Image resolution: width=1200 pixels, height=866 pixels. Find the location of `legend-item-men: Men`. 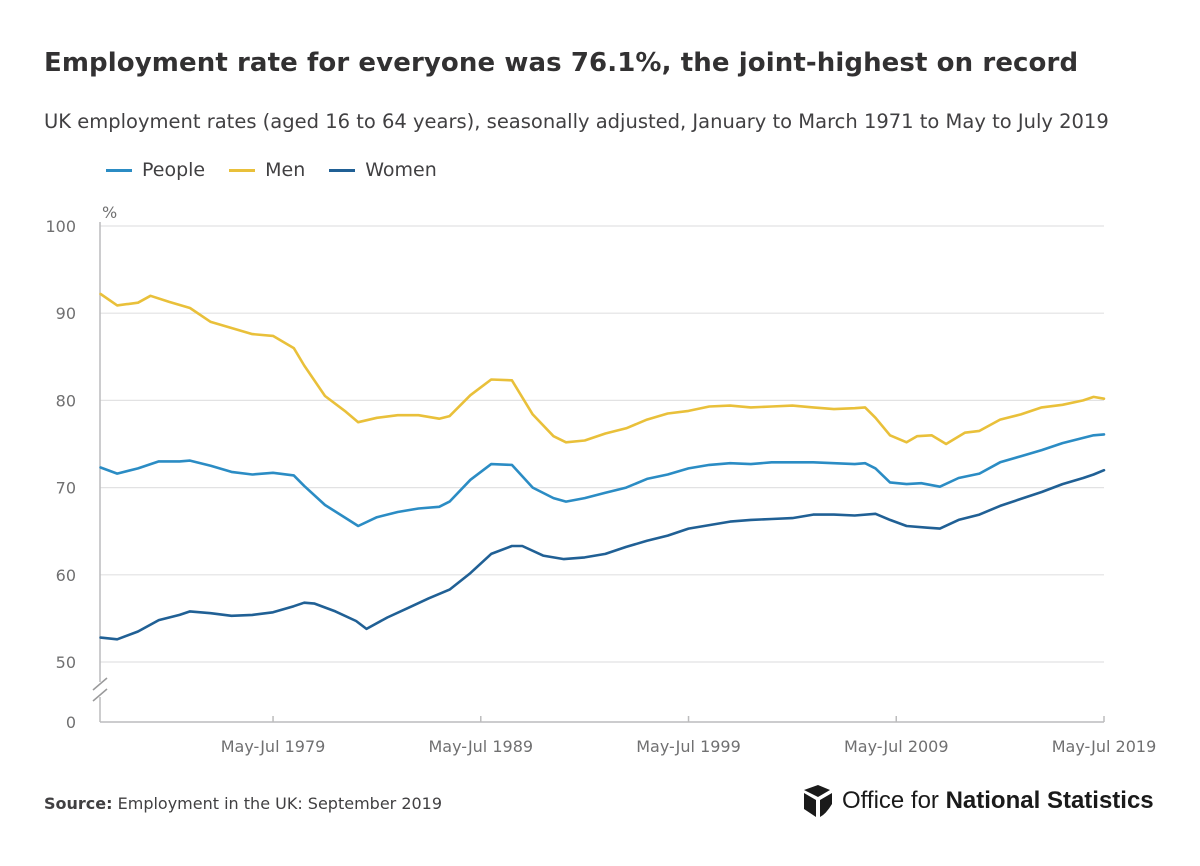

legend-item-men: Men is located at coordinates (267, 170).